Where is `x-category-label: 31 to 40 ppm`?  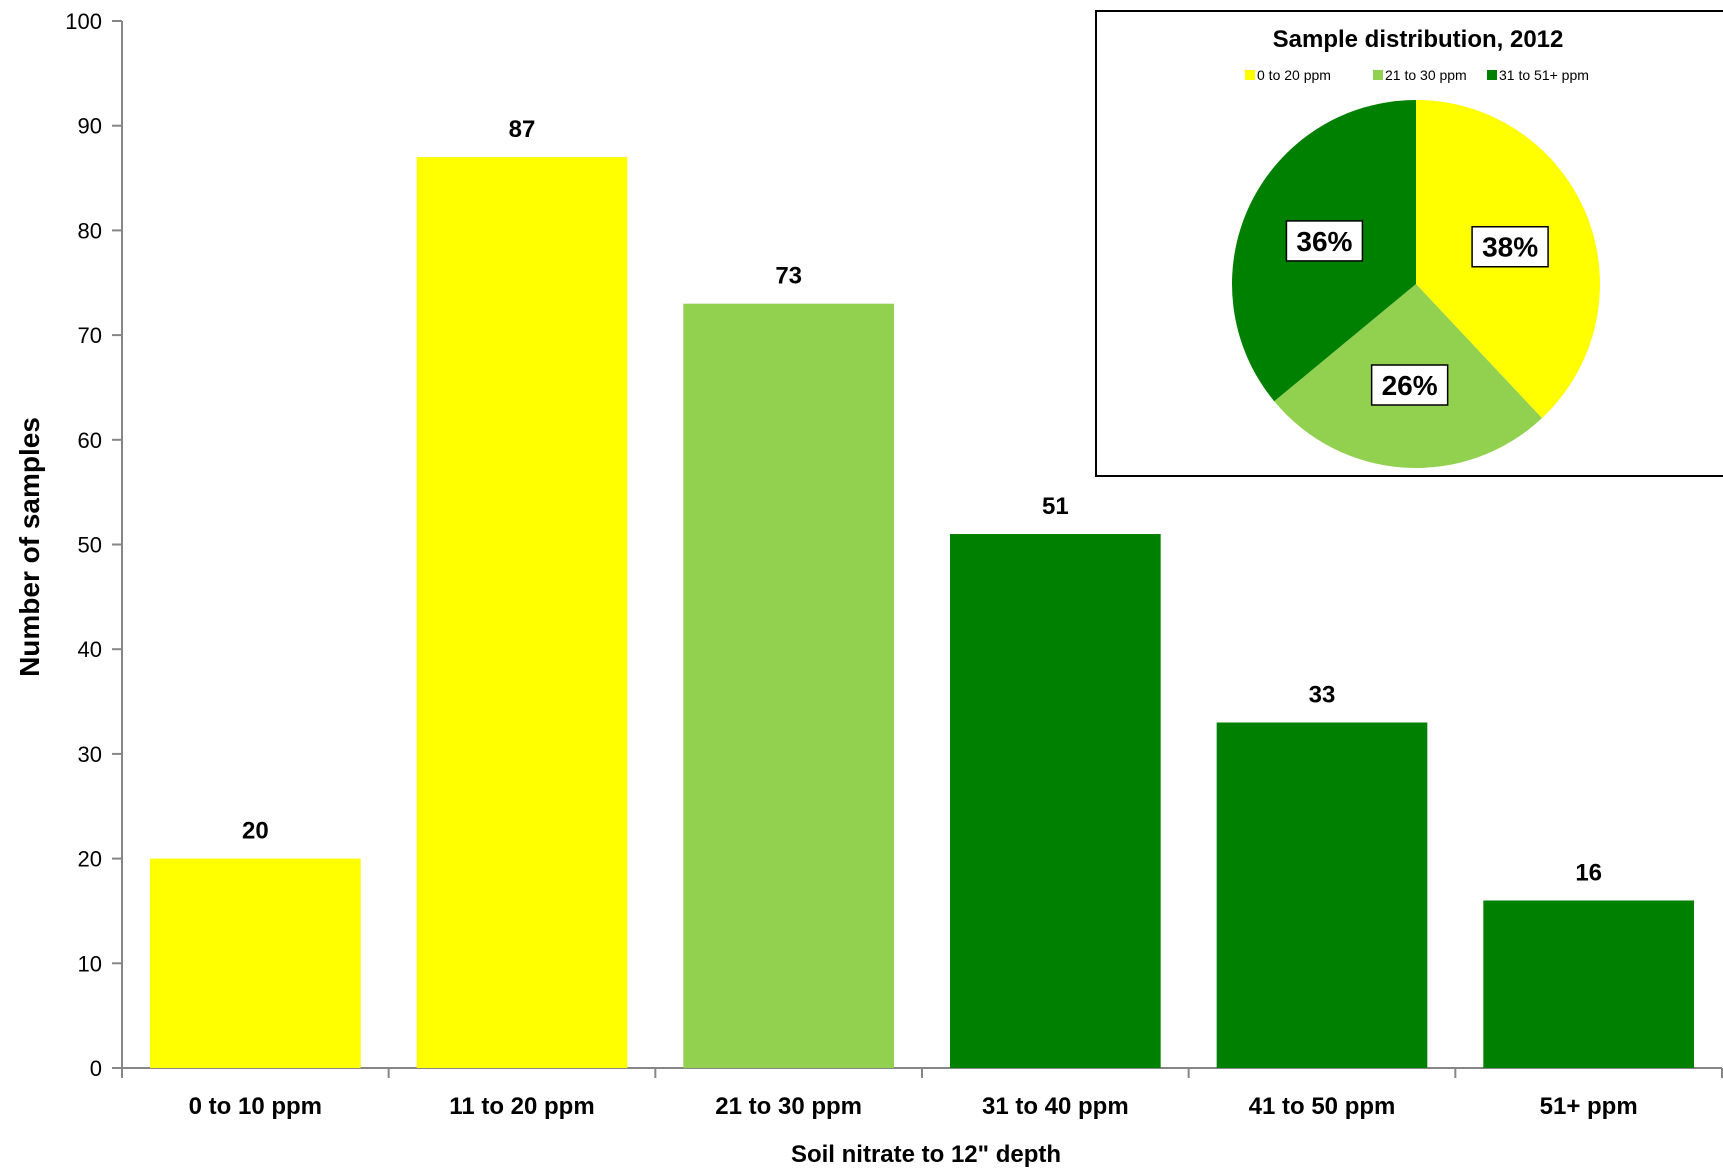
x-category-label: 31 to 40 ppm is located at coordinates (1055, 1106).